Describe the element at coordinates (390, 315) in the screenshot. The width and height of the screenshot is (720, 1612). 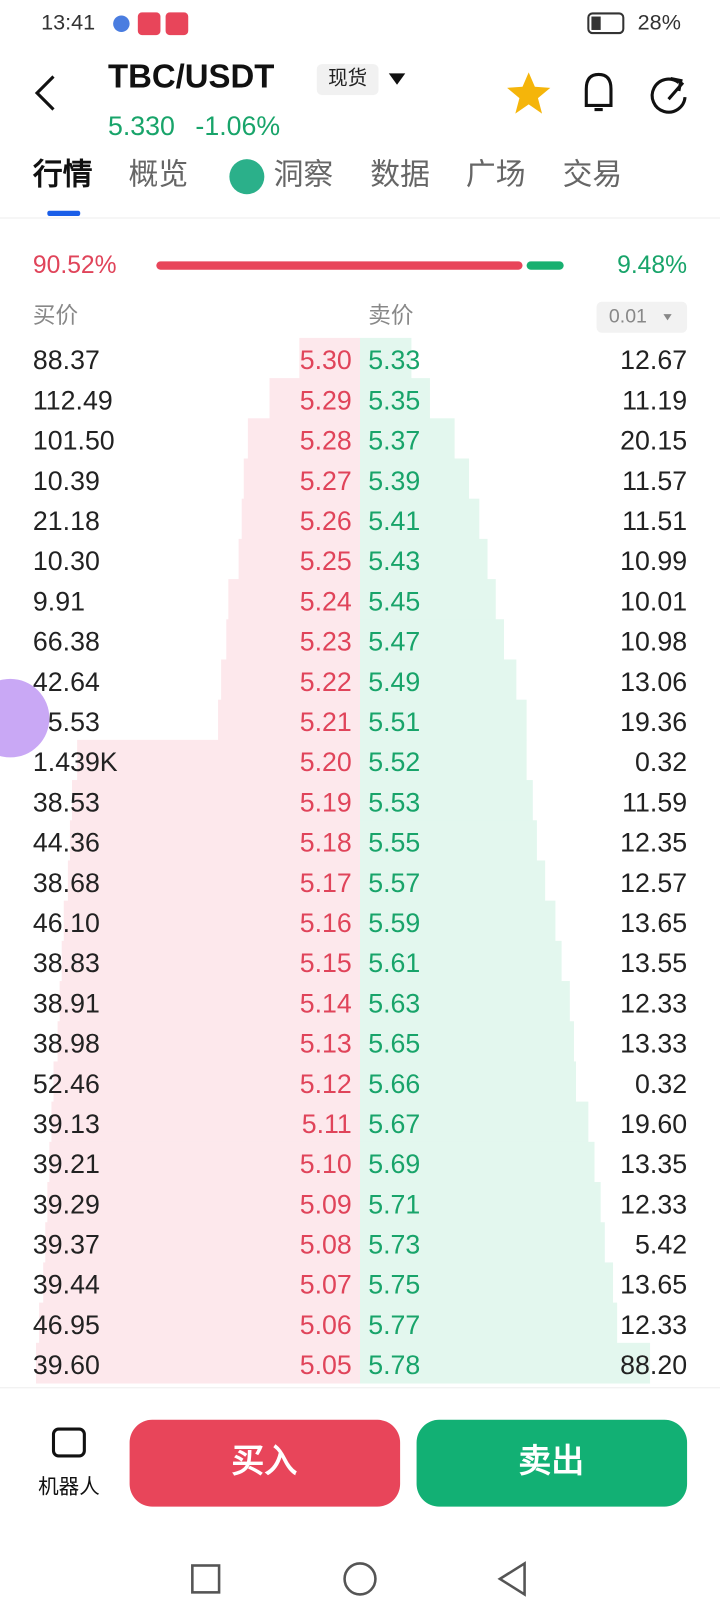
I see `ask-header: 卖价` at that location.